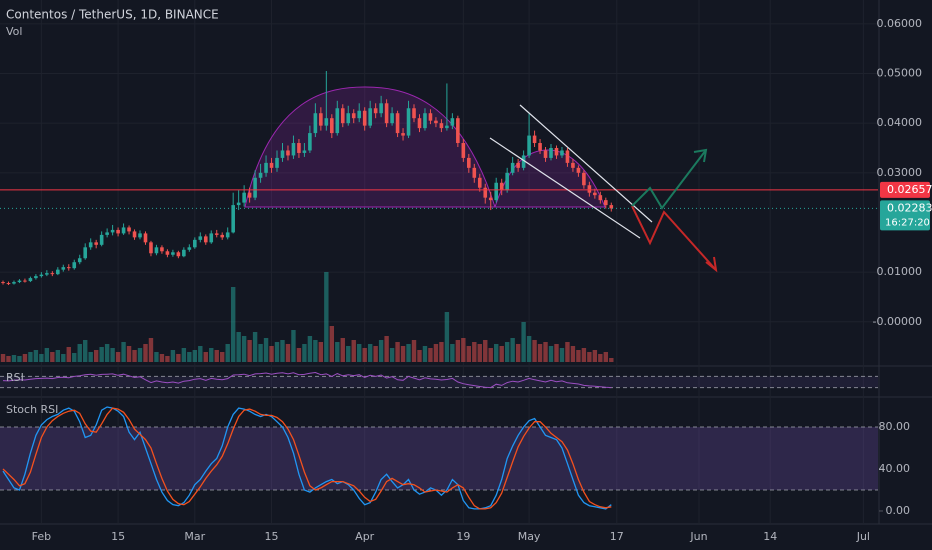 This screenshot has width=932, height=550. Describe the element at coordinates (617, 536) in the screenshot. I see `x-tick-label: 17` at that location.